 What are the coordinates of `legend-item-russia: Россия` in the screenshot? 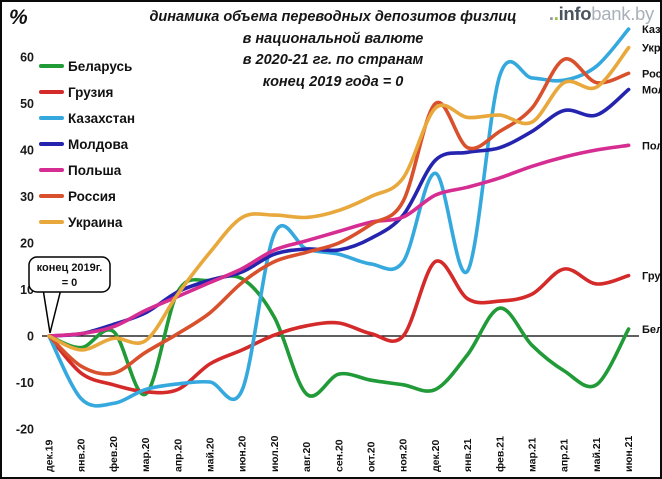 It's located at (87, 196).